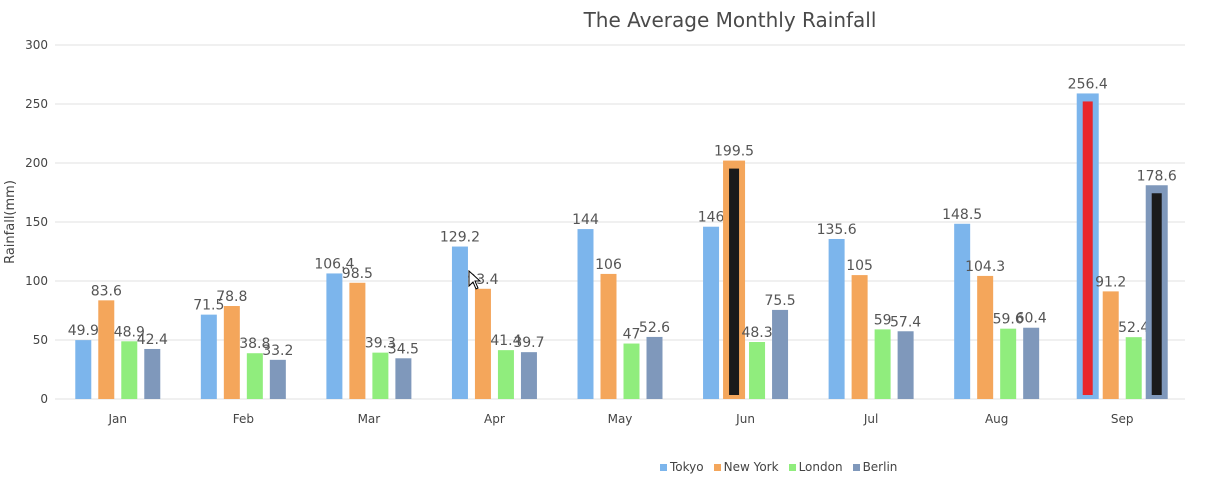  Describe the element at coordinates (687, 467) in the screenshot. I see `legend-label: Tokyo` at that location.